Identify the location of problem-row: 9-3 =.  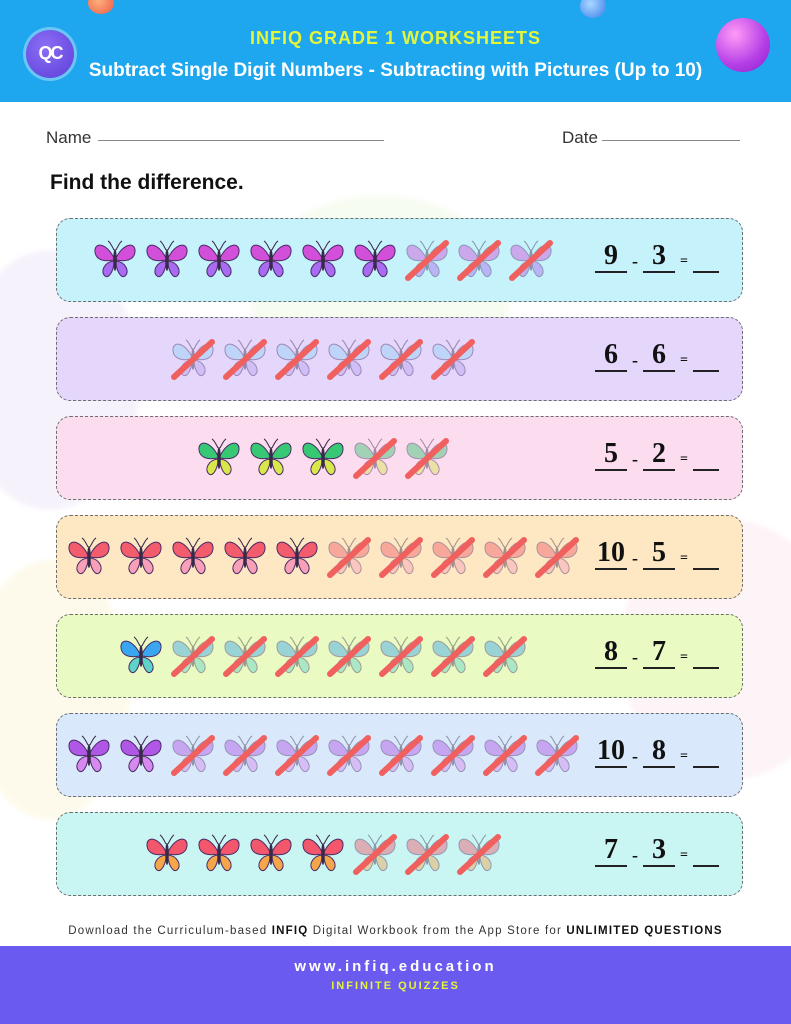
(399, 260).